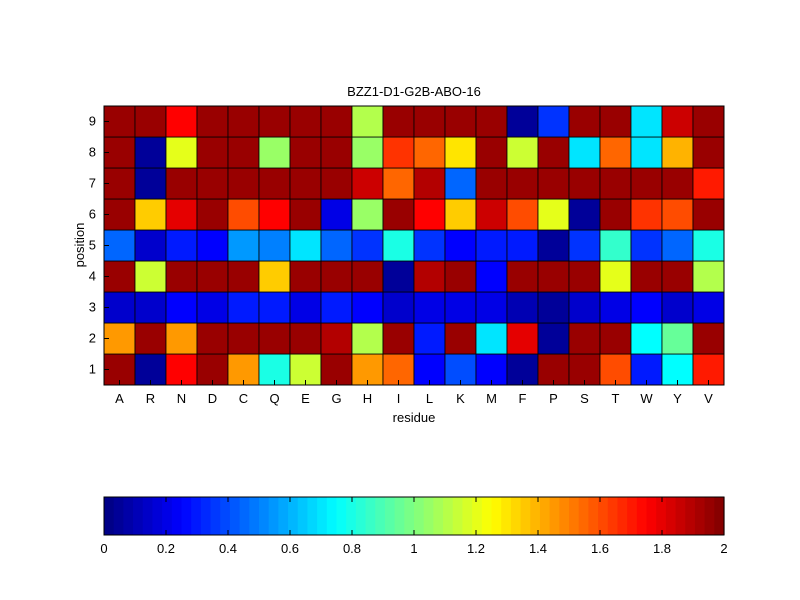 The image size is (800, 600). What do you see at coordinates (491, 398) in the screenshot?
I see `x-tick-label: M` at bounding box center [491, 398].